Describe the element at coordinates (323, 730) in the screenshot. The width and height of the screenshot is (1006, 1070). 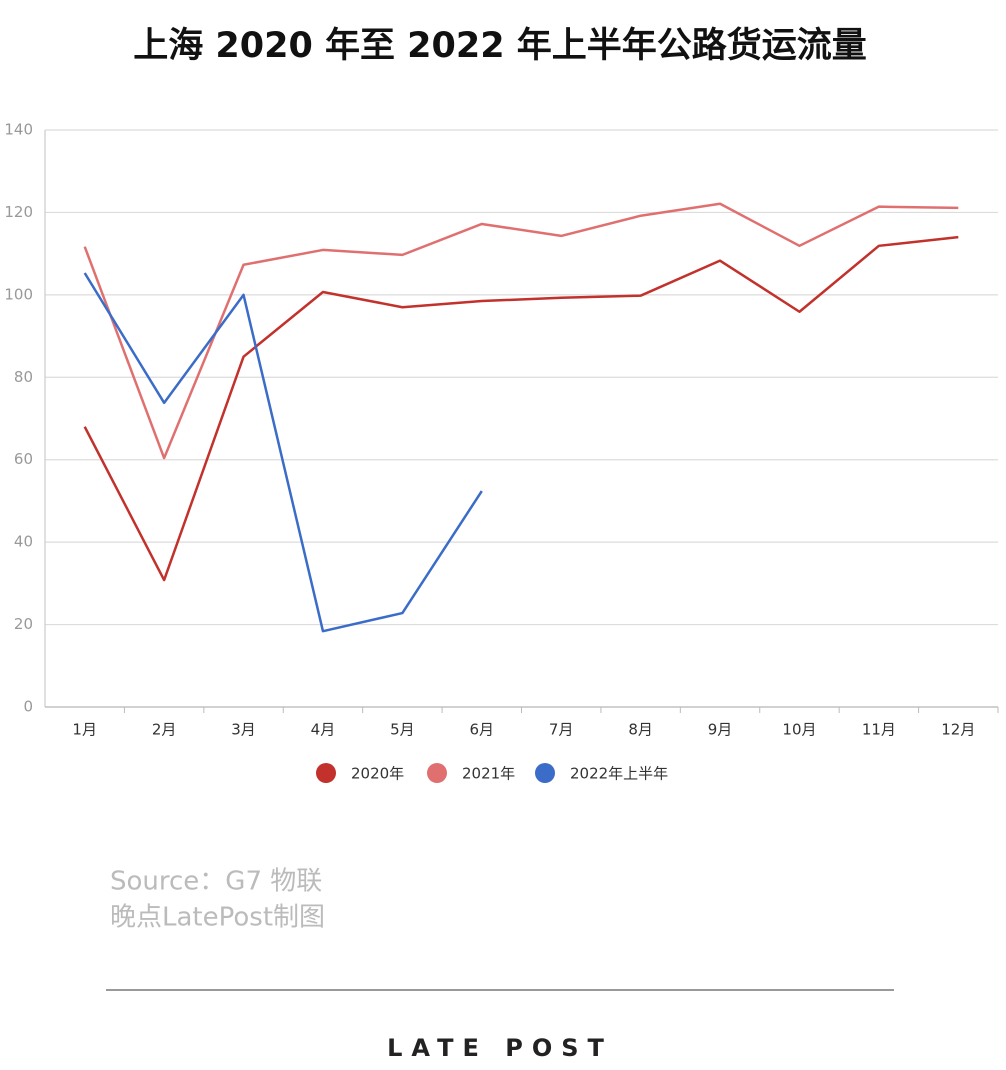
I see `x-tick-label: 4月` at that location.